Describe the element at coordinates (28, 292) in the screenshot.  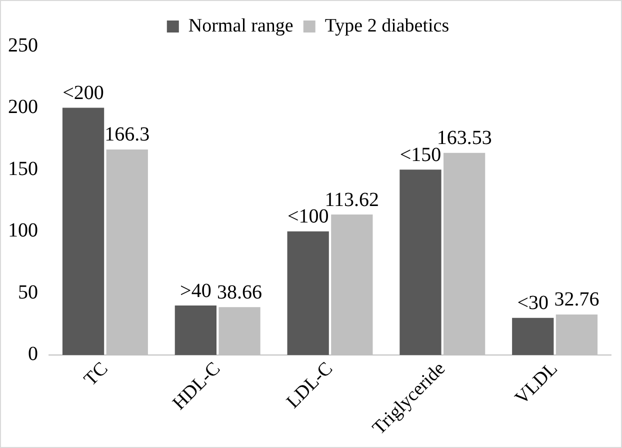
I see `y-tick-label: 50` at that location.